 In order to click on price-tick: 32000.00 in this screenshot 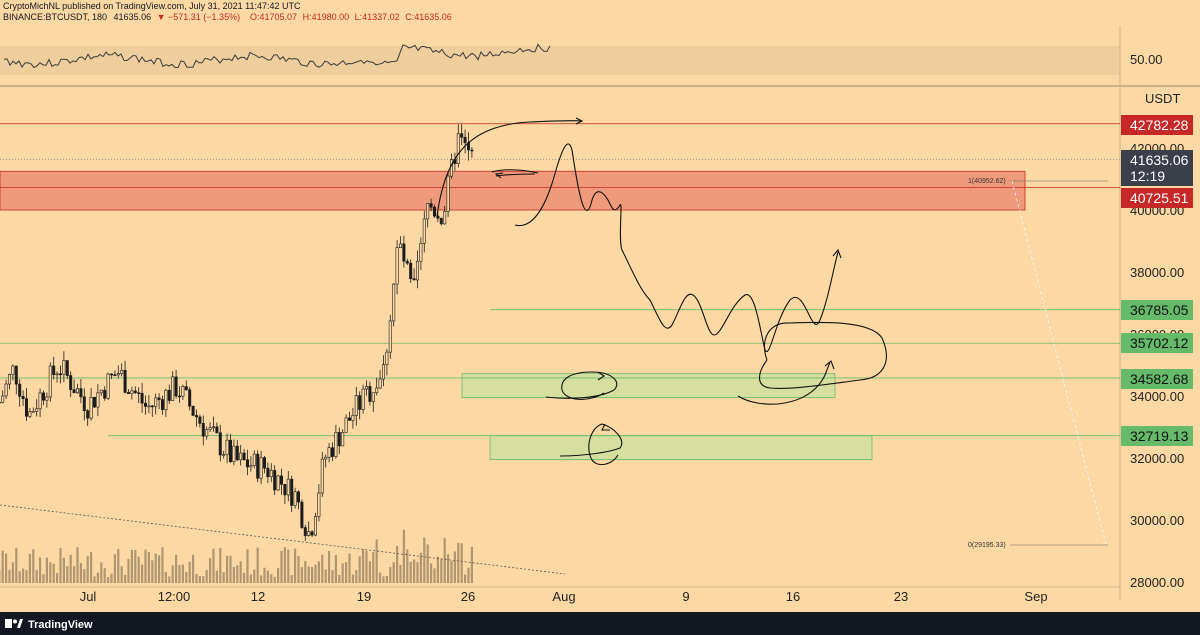, I will do `click(1157, 458)`.